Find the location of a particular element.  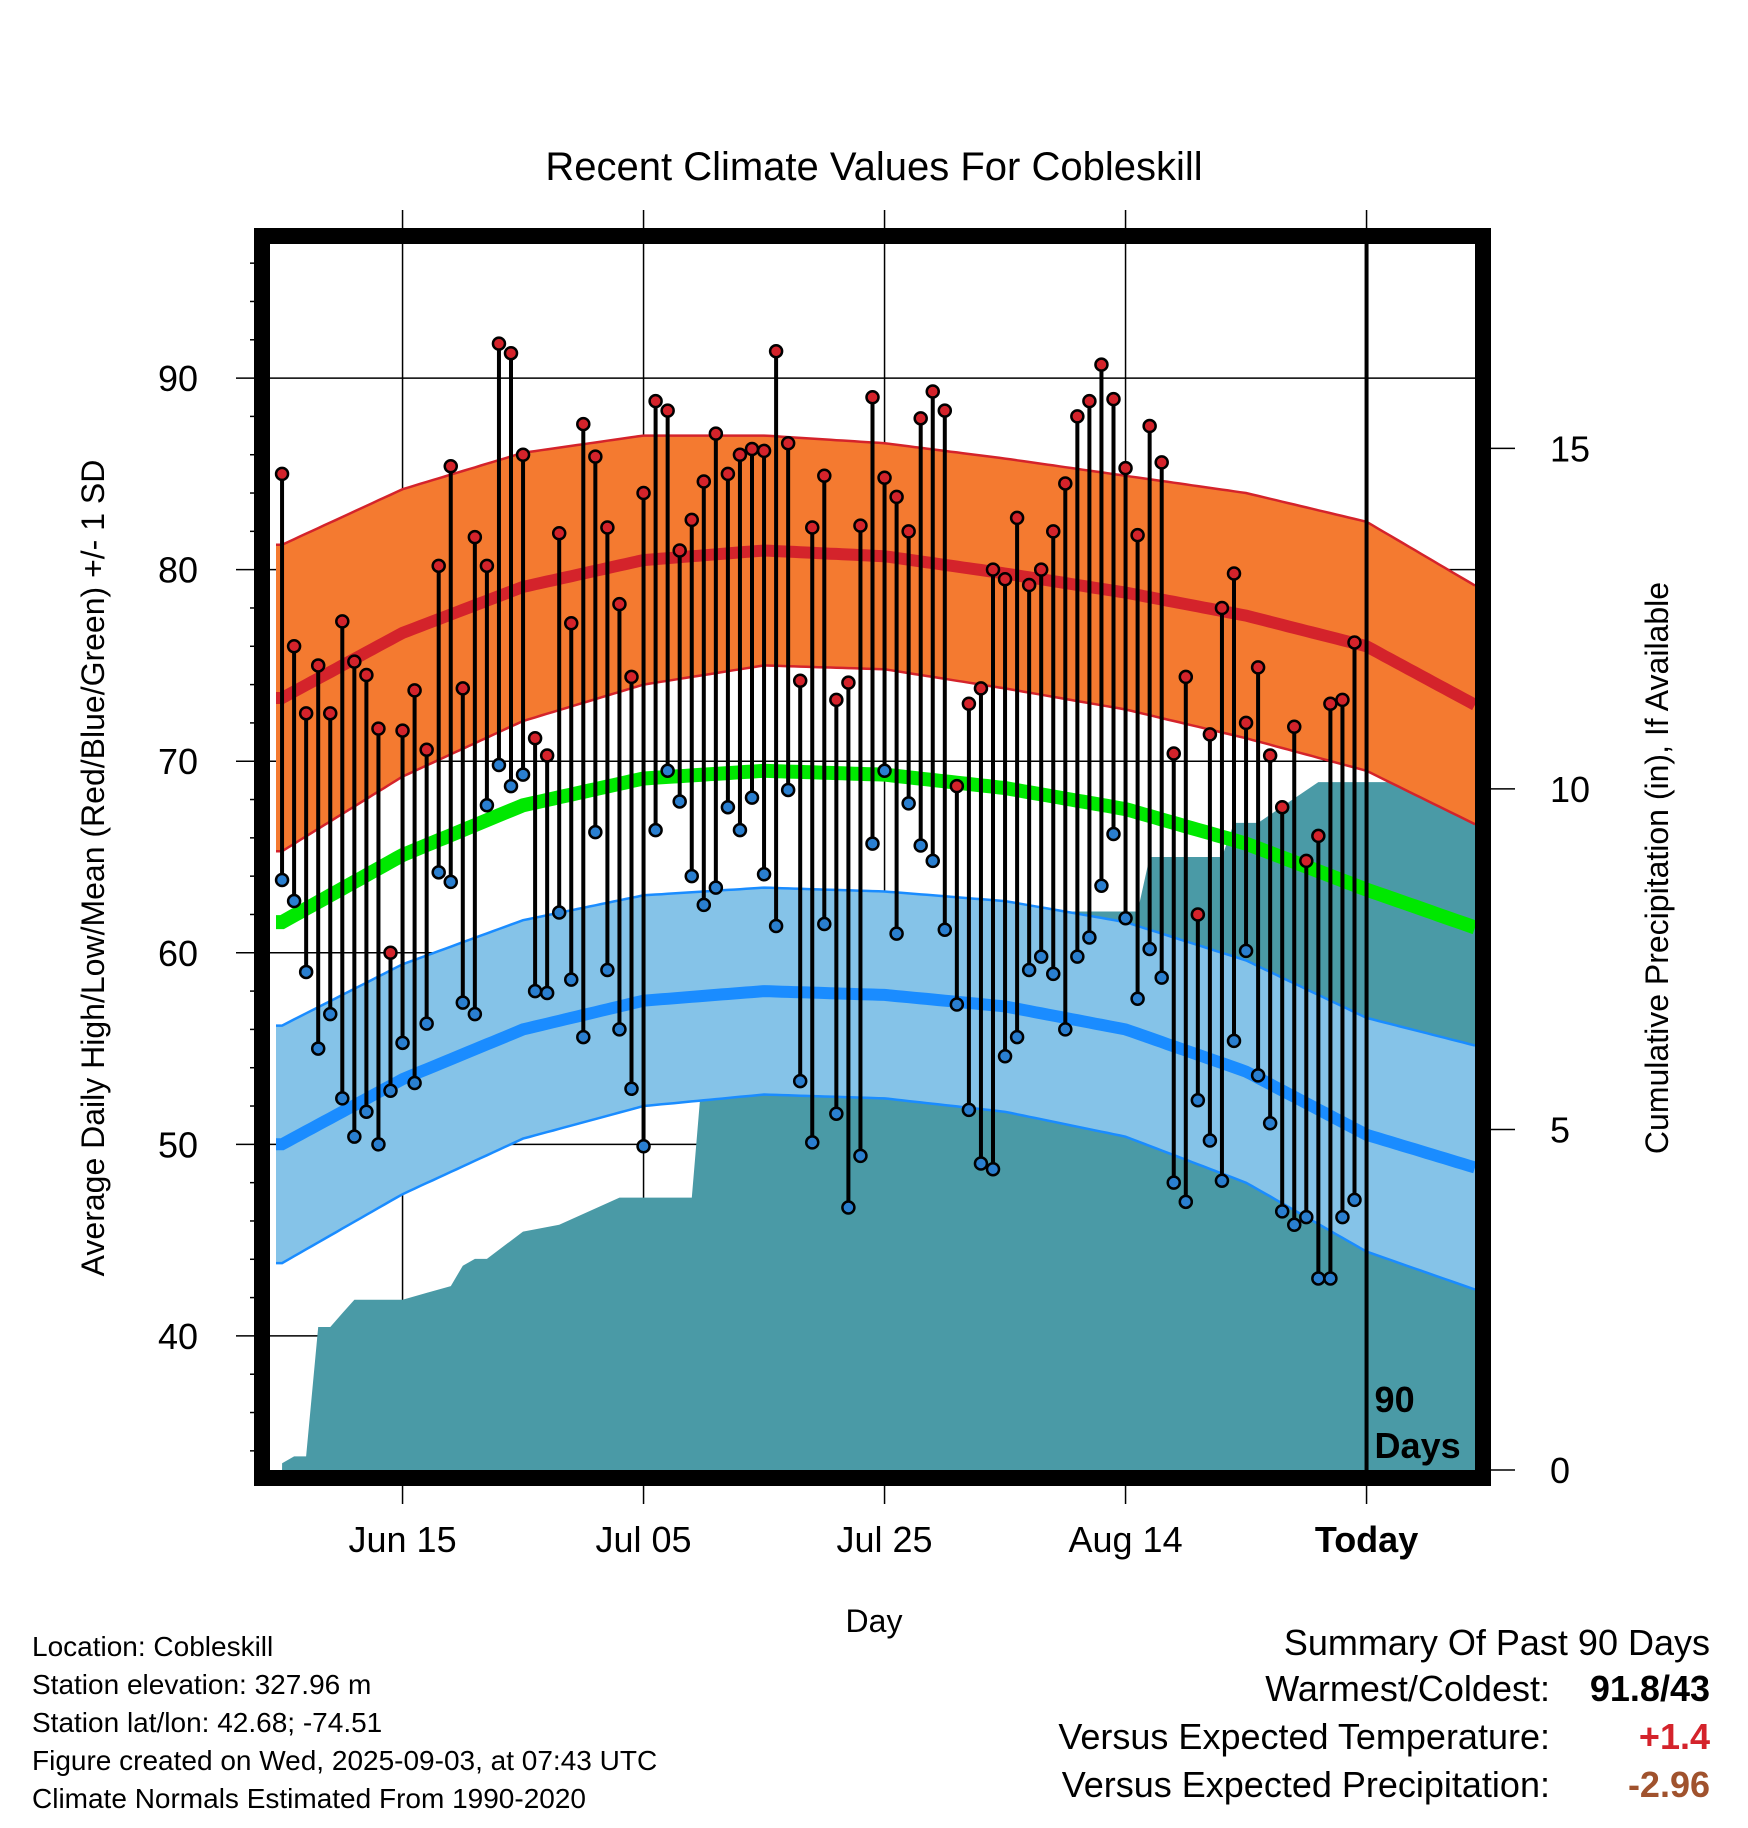

summary-temp-row: Versus Expected Temperature: +1.4 is located at coordinates (1384, 1740).